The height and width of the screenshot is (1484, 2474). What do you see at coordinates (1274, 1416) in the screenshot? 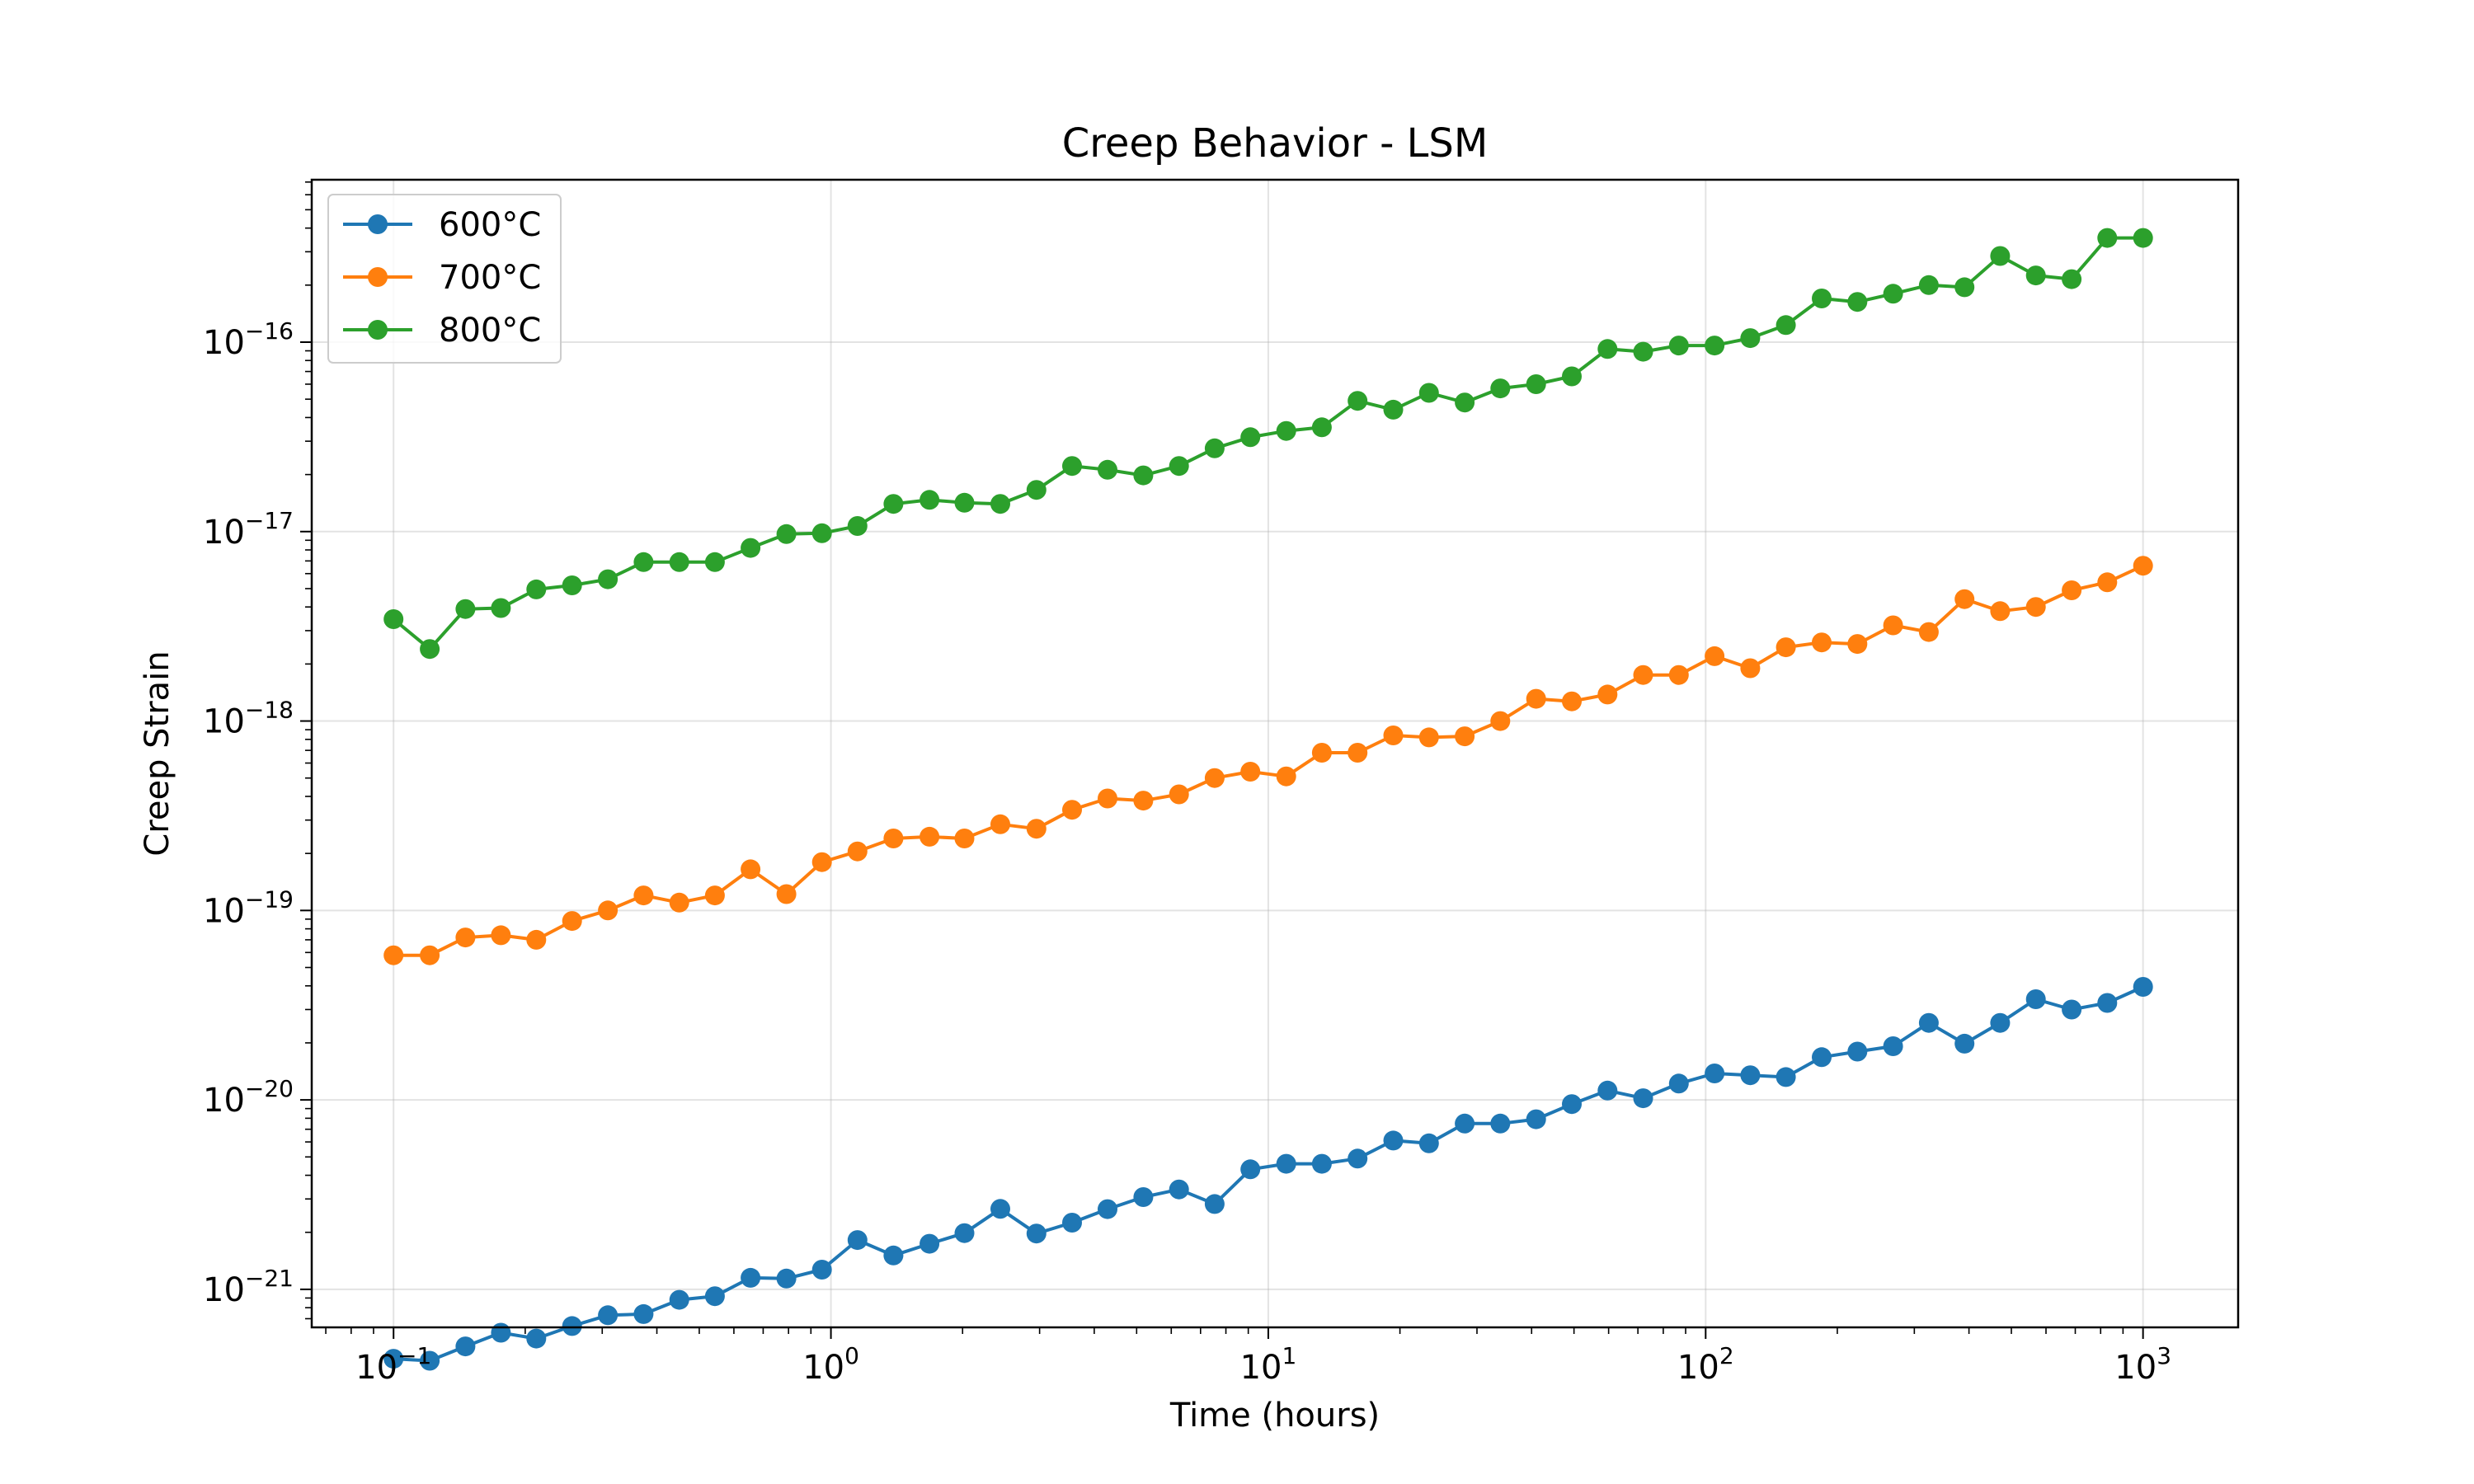
I see `x-axis-label: Time (hours)` at bounding box center [1274, 1416].